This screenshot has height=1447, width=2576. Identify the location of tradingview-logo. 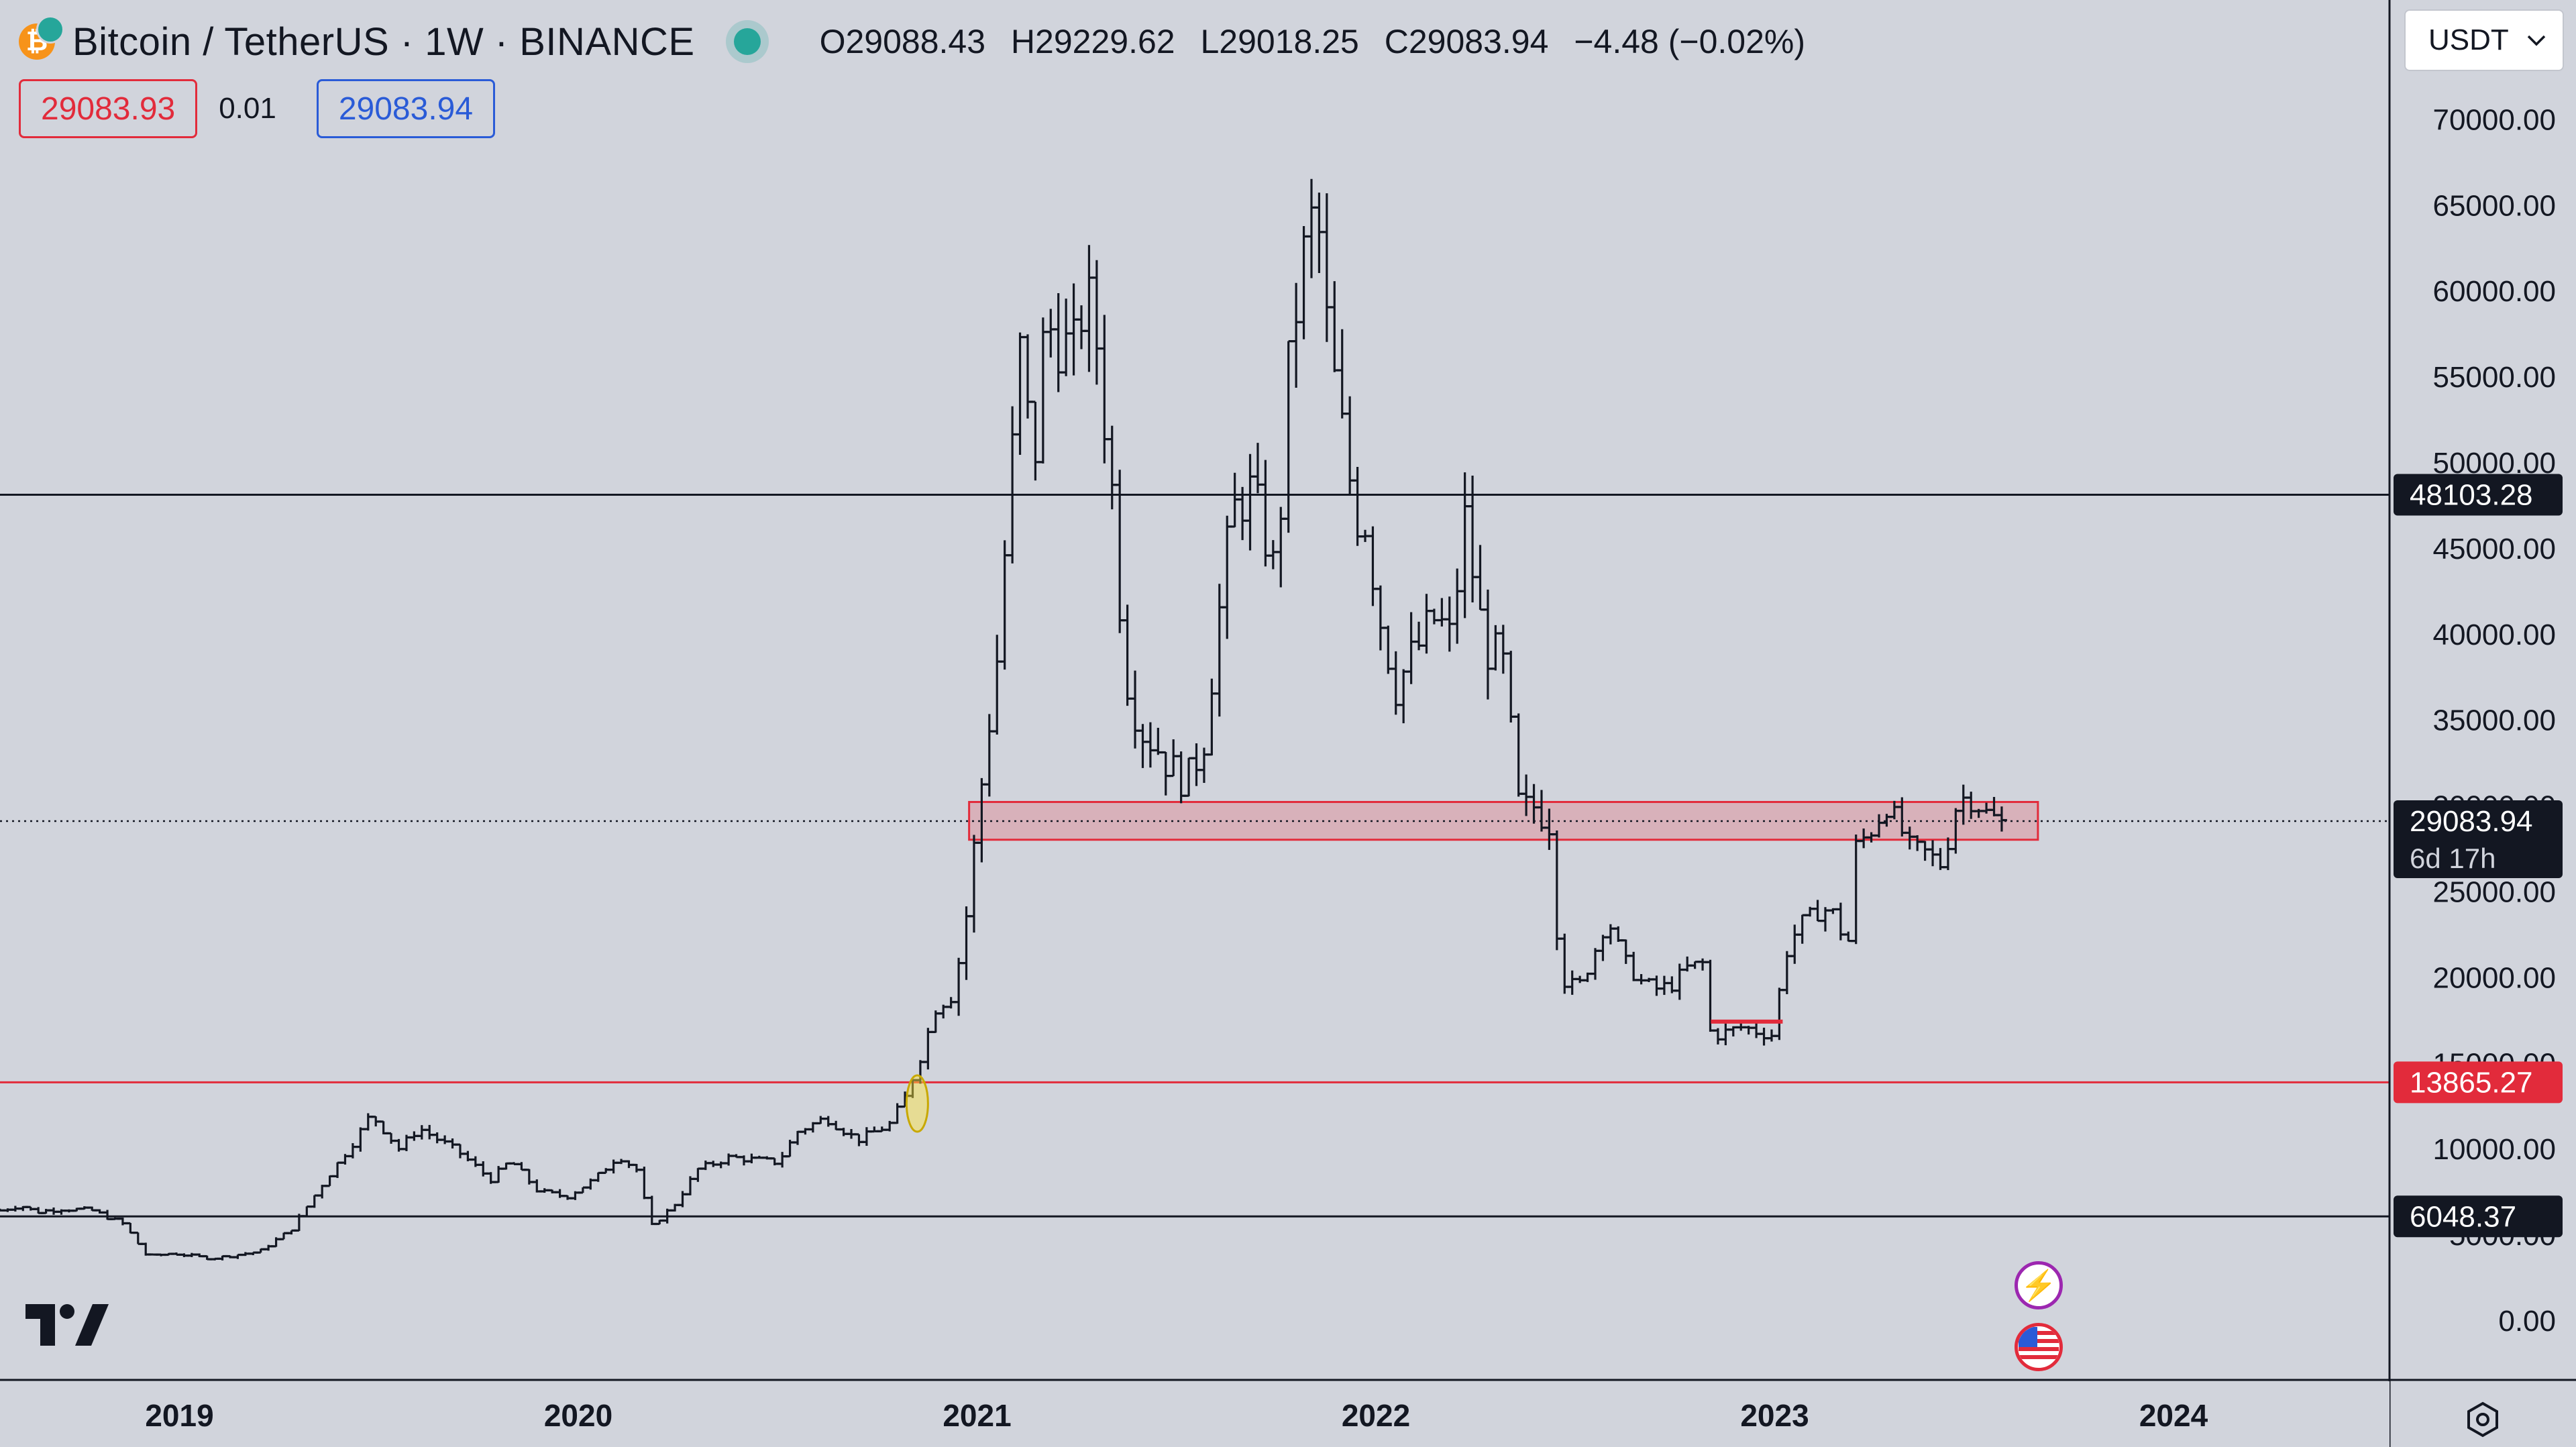
(67, 1325).